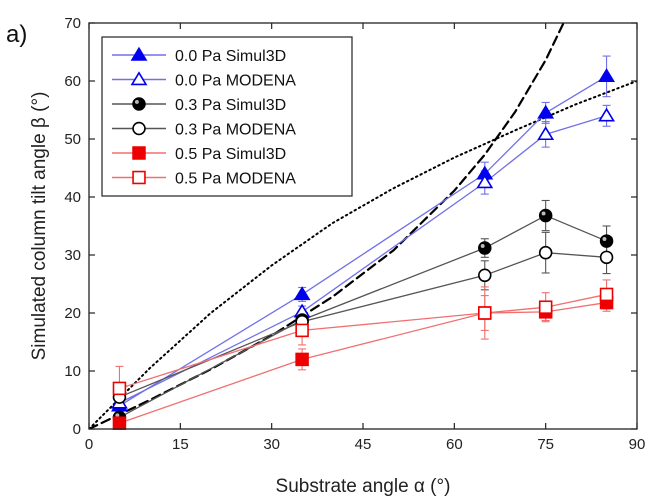  Describe the element at coordinates (363, 486) in the screenshot. I see `x-axis-title: Substrate angle α (°)` at that location.